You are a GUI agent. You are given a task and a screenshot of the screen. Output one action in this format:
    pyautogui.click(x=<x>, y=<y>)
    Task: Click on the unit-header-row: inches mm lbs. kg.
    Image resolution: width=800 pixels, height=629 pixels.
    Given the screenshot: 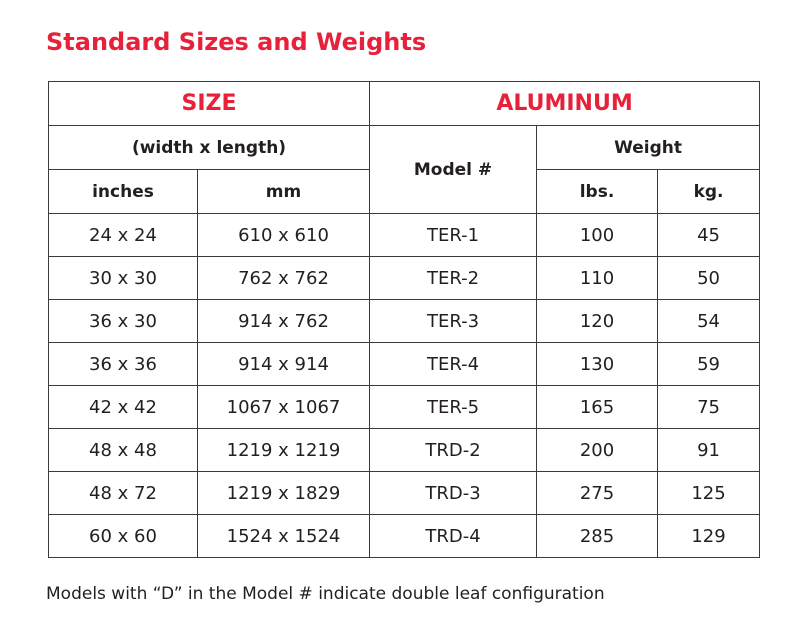 What is the action you would take?
    pyautogui.click(x=404, y=191)
    